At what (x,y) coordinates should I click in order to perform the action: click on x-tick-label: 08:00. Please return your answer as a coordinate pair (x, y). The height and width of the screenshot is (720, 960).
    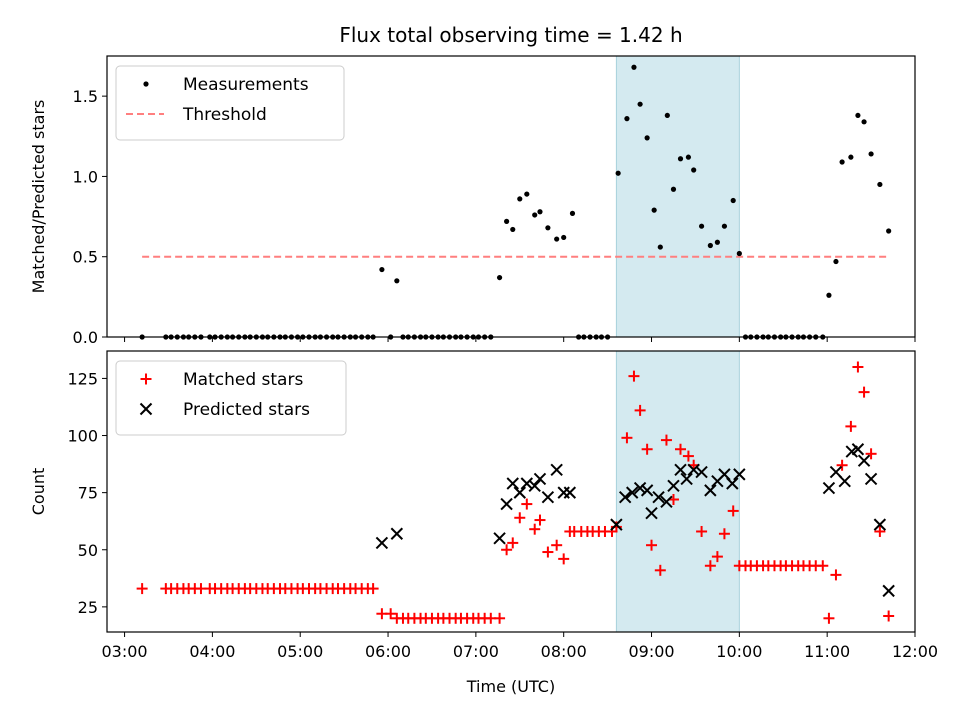
    Looking at the image, I should click on (564, 651).